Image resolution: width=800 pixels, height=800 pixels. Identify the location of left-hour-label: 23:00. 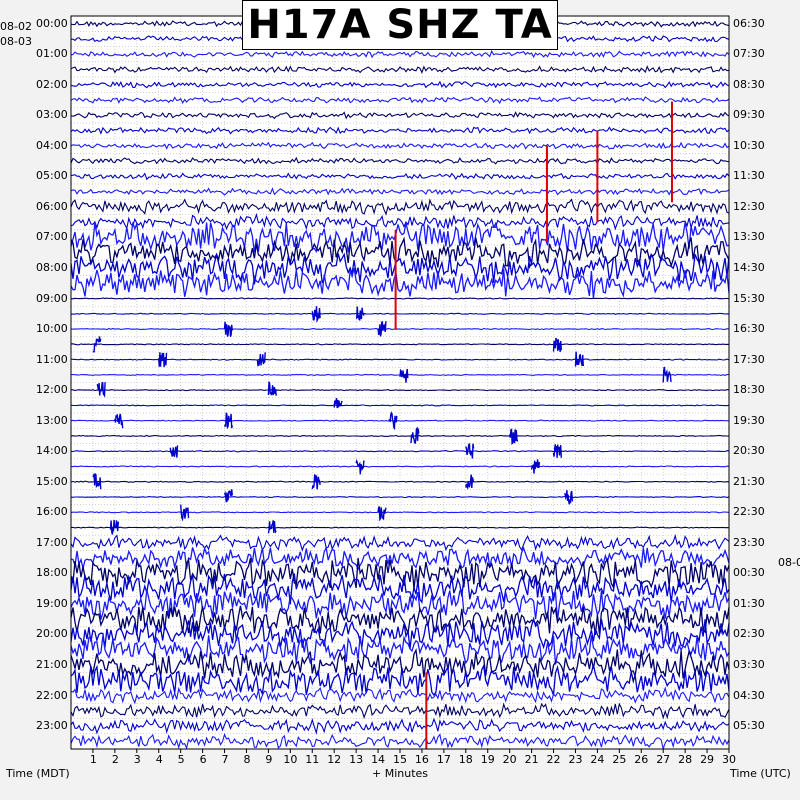
(52, 726).